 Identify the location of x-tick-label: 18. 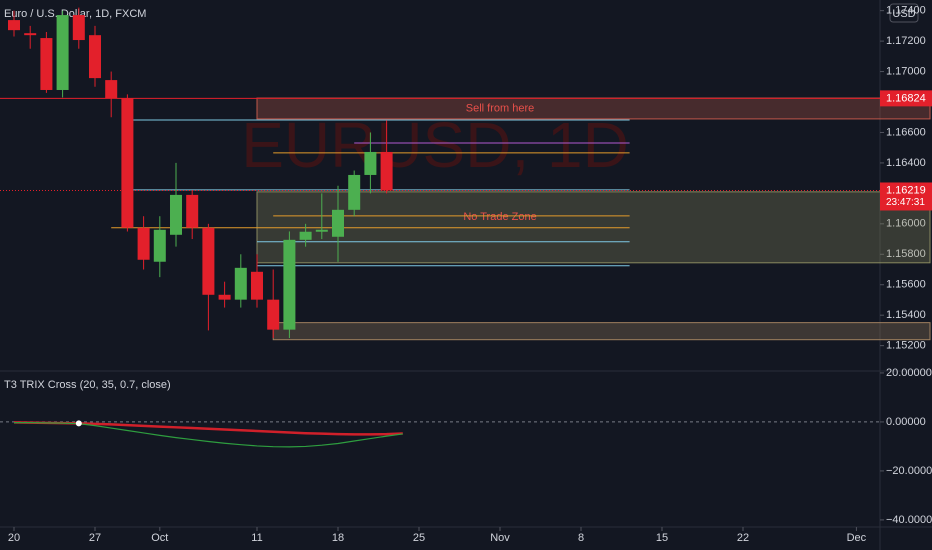
(338, 538).